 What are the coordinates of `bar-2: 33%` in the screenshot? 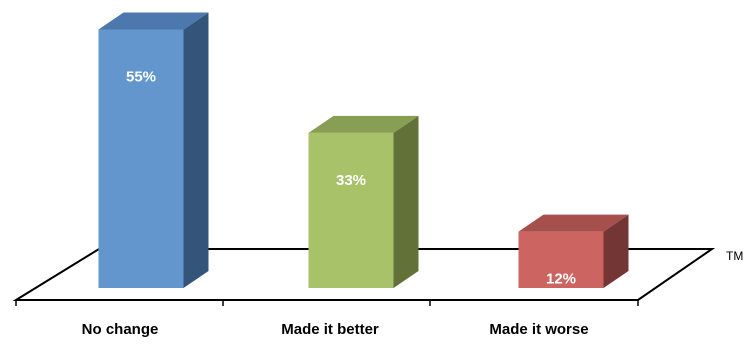 It's located at (363, 202).